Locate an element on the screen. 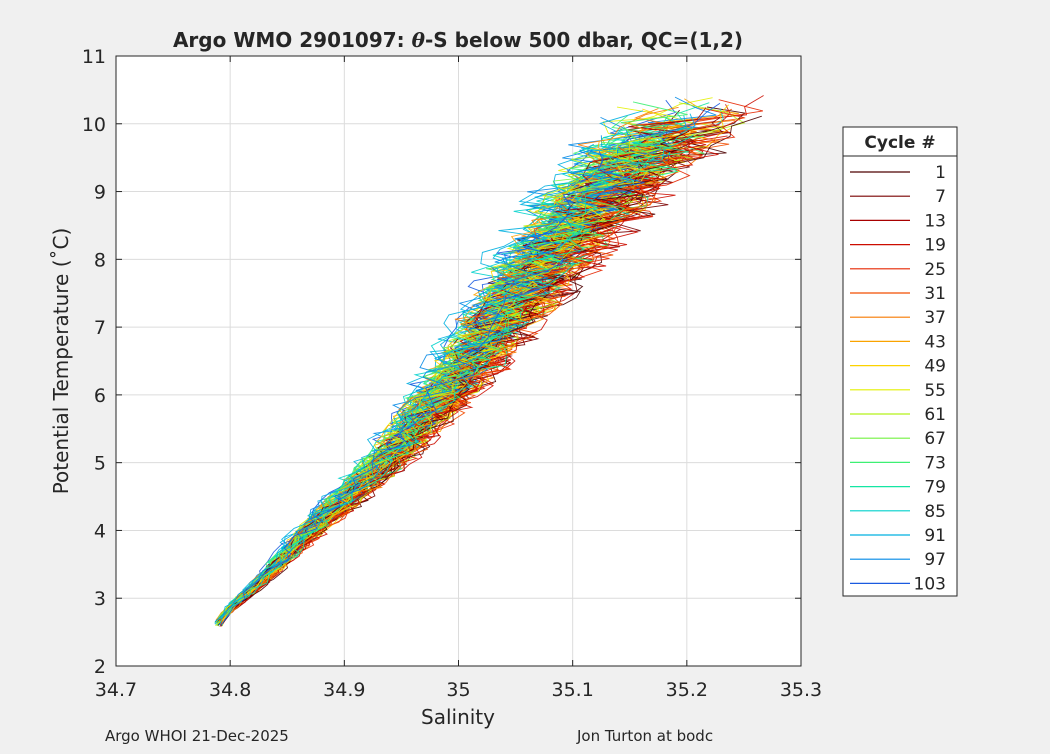 Image resolution: width=1050 pixels, height=754 pixels. footer-right: Jon Turton at bodc is located at coordinates (644, 736).